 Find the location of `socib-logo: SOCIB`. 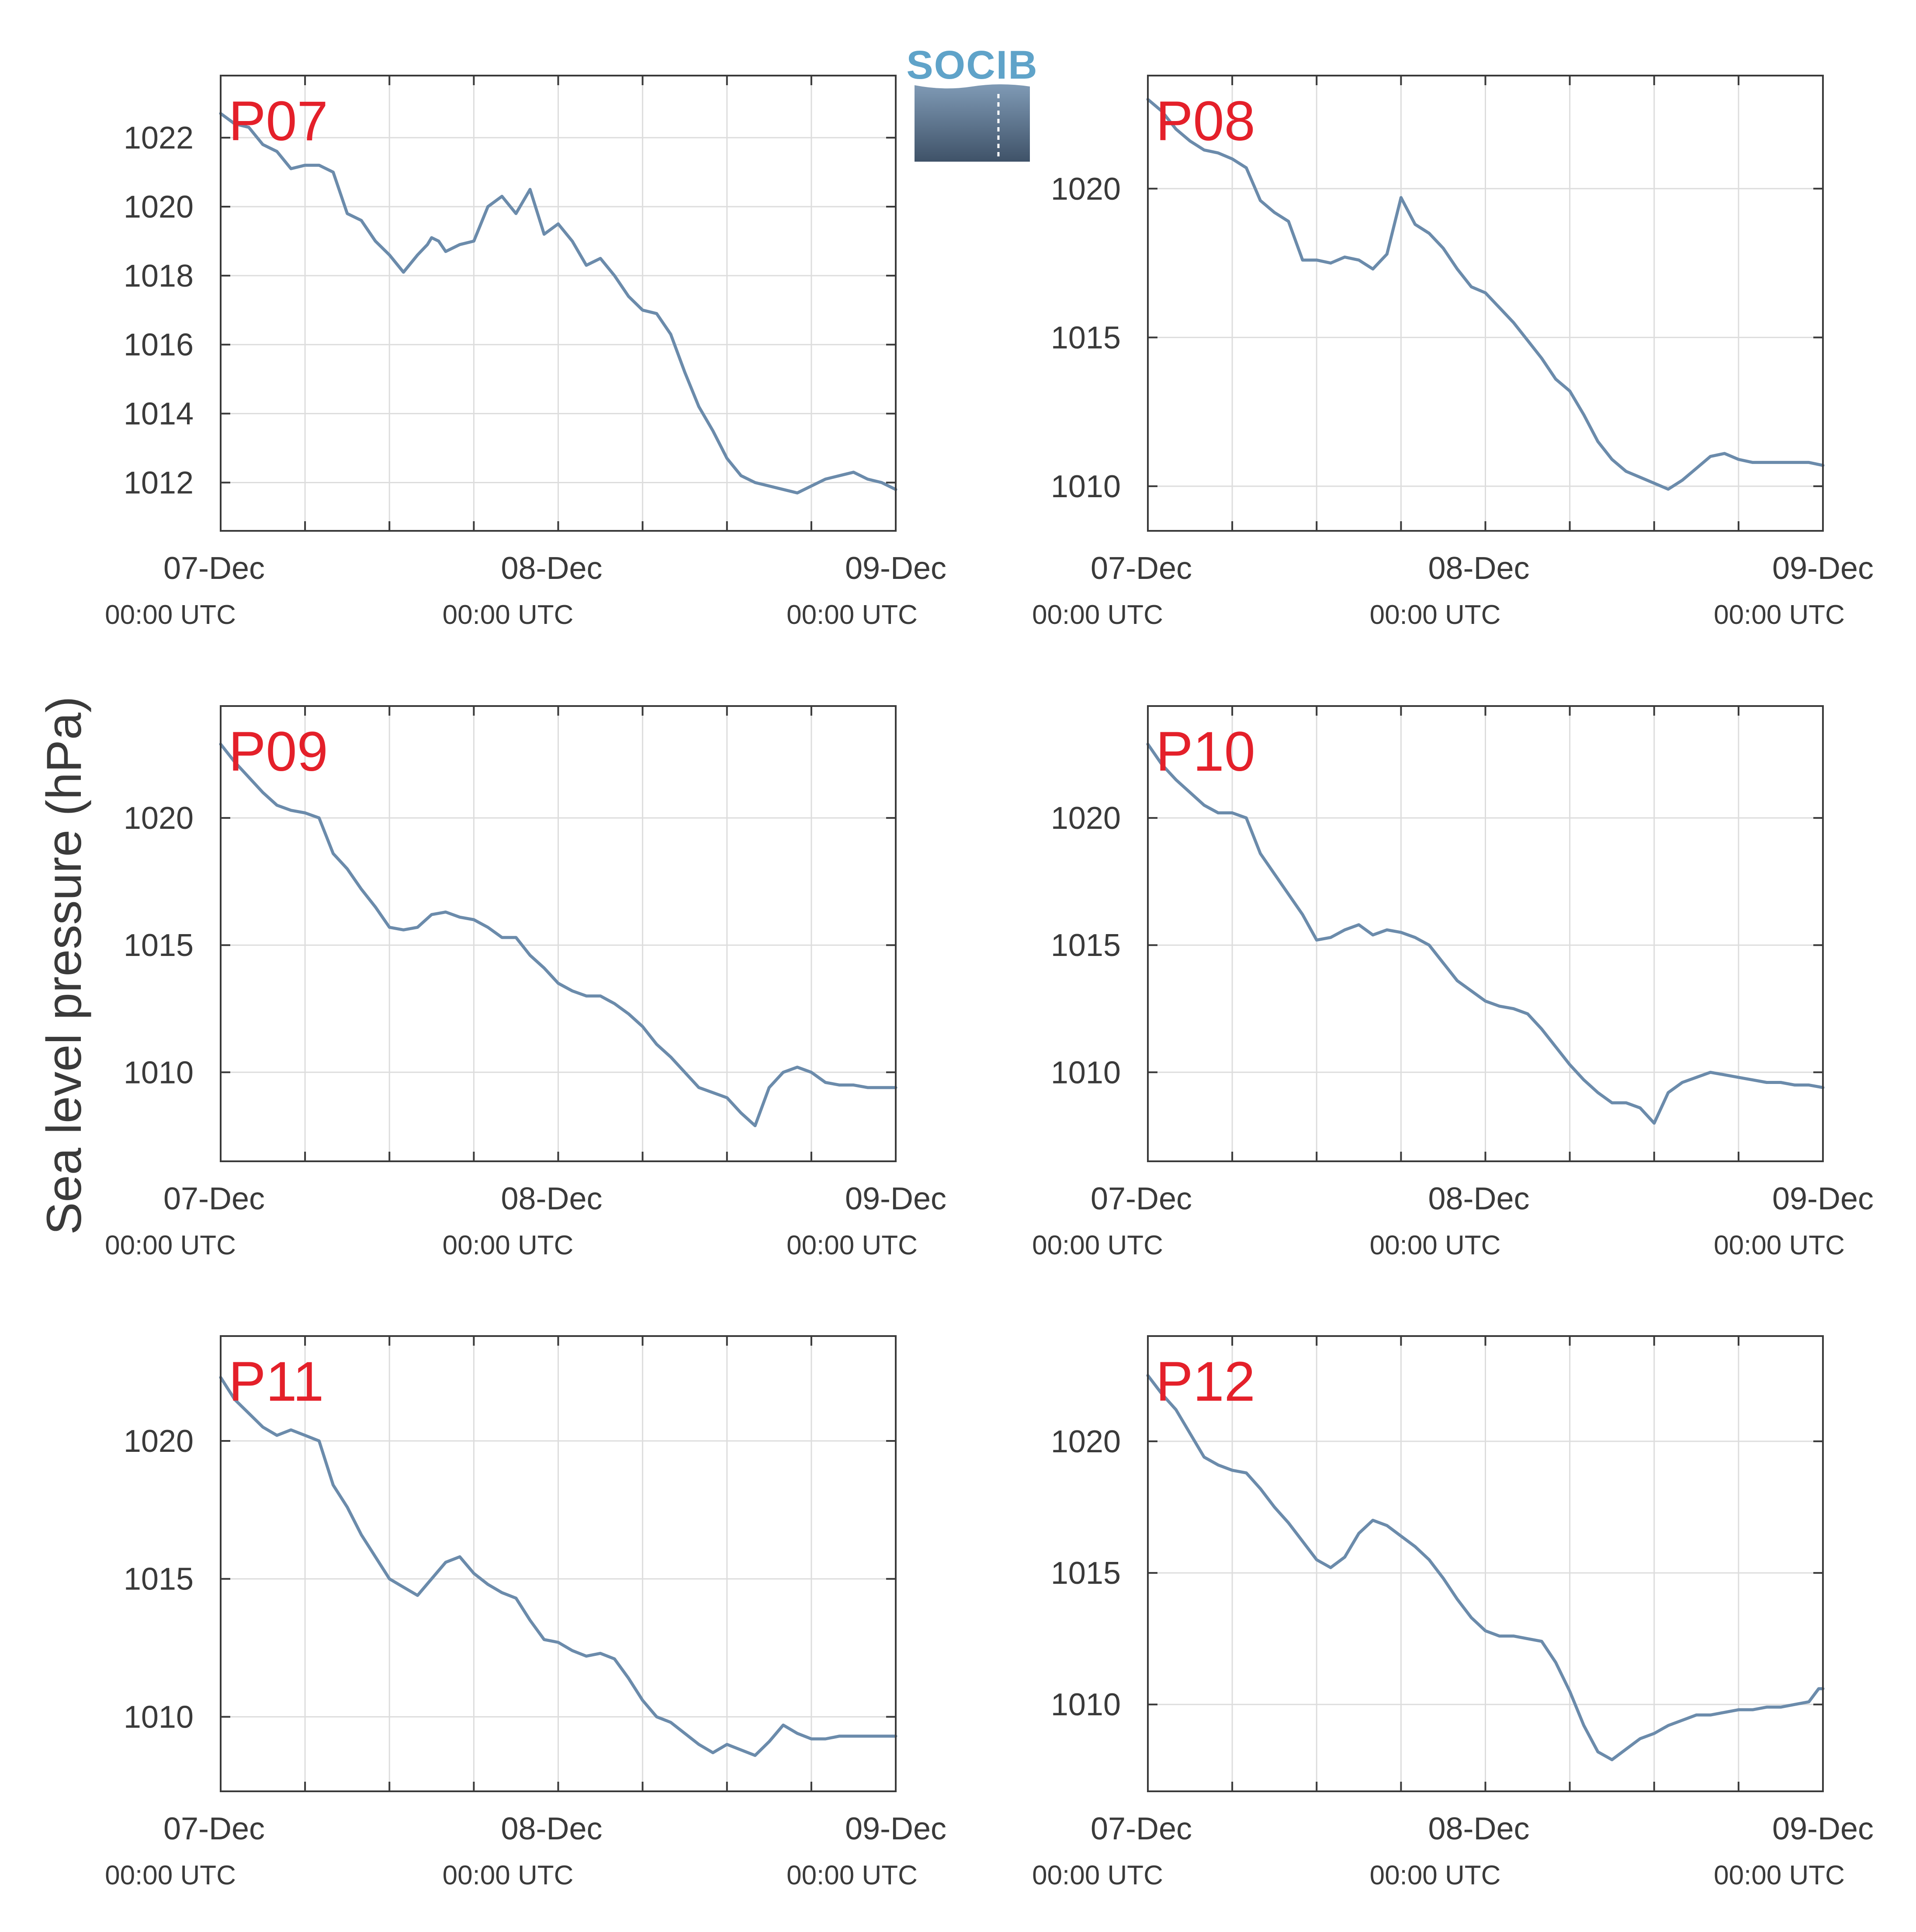

socib-logo: SOCIB is located at coordinates (972, 102).